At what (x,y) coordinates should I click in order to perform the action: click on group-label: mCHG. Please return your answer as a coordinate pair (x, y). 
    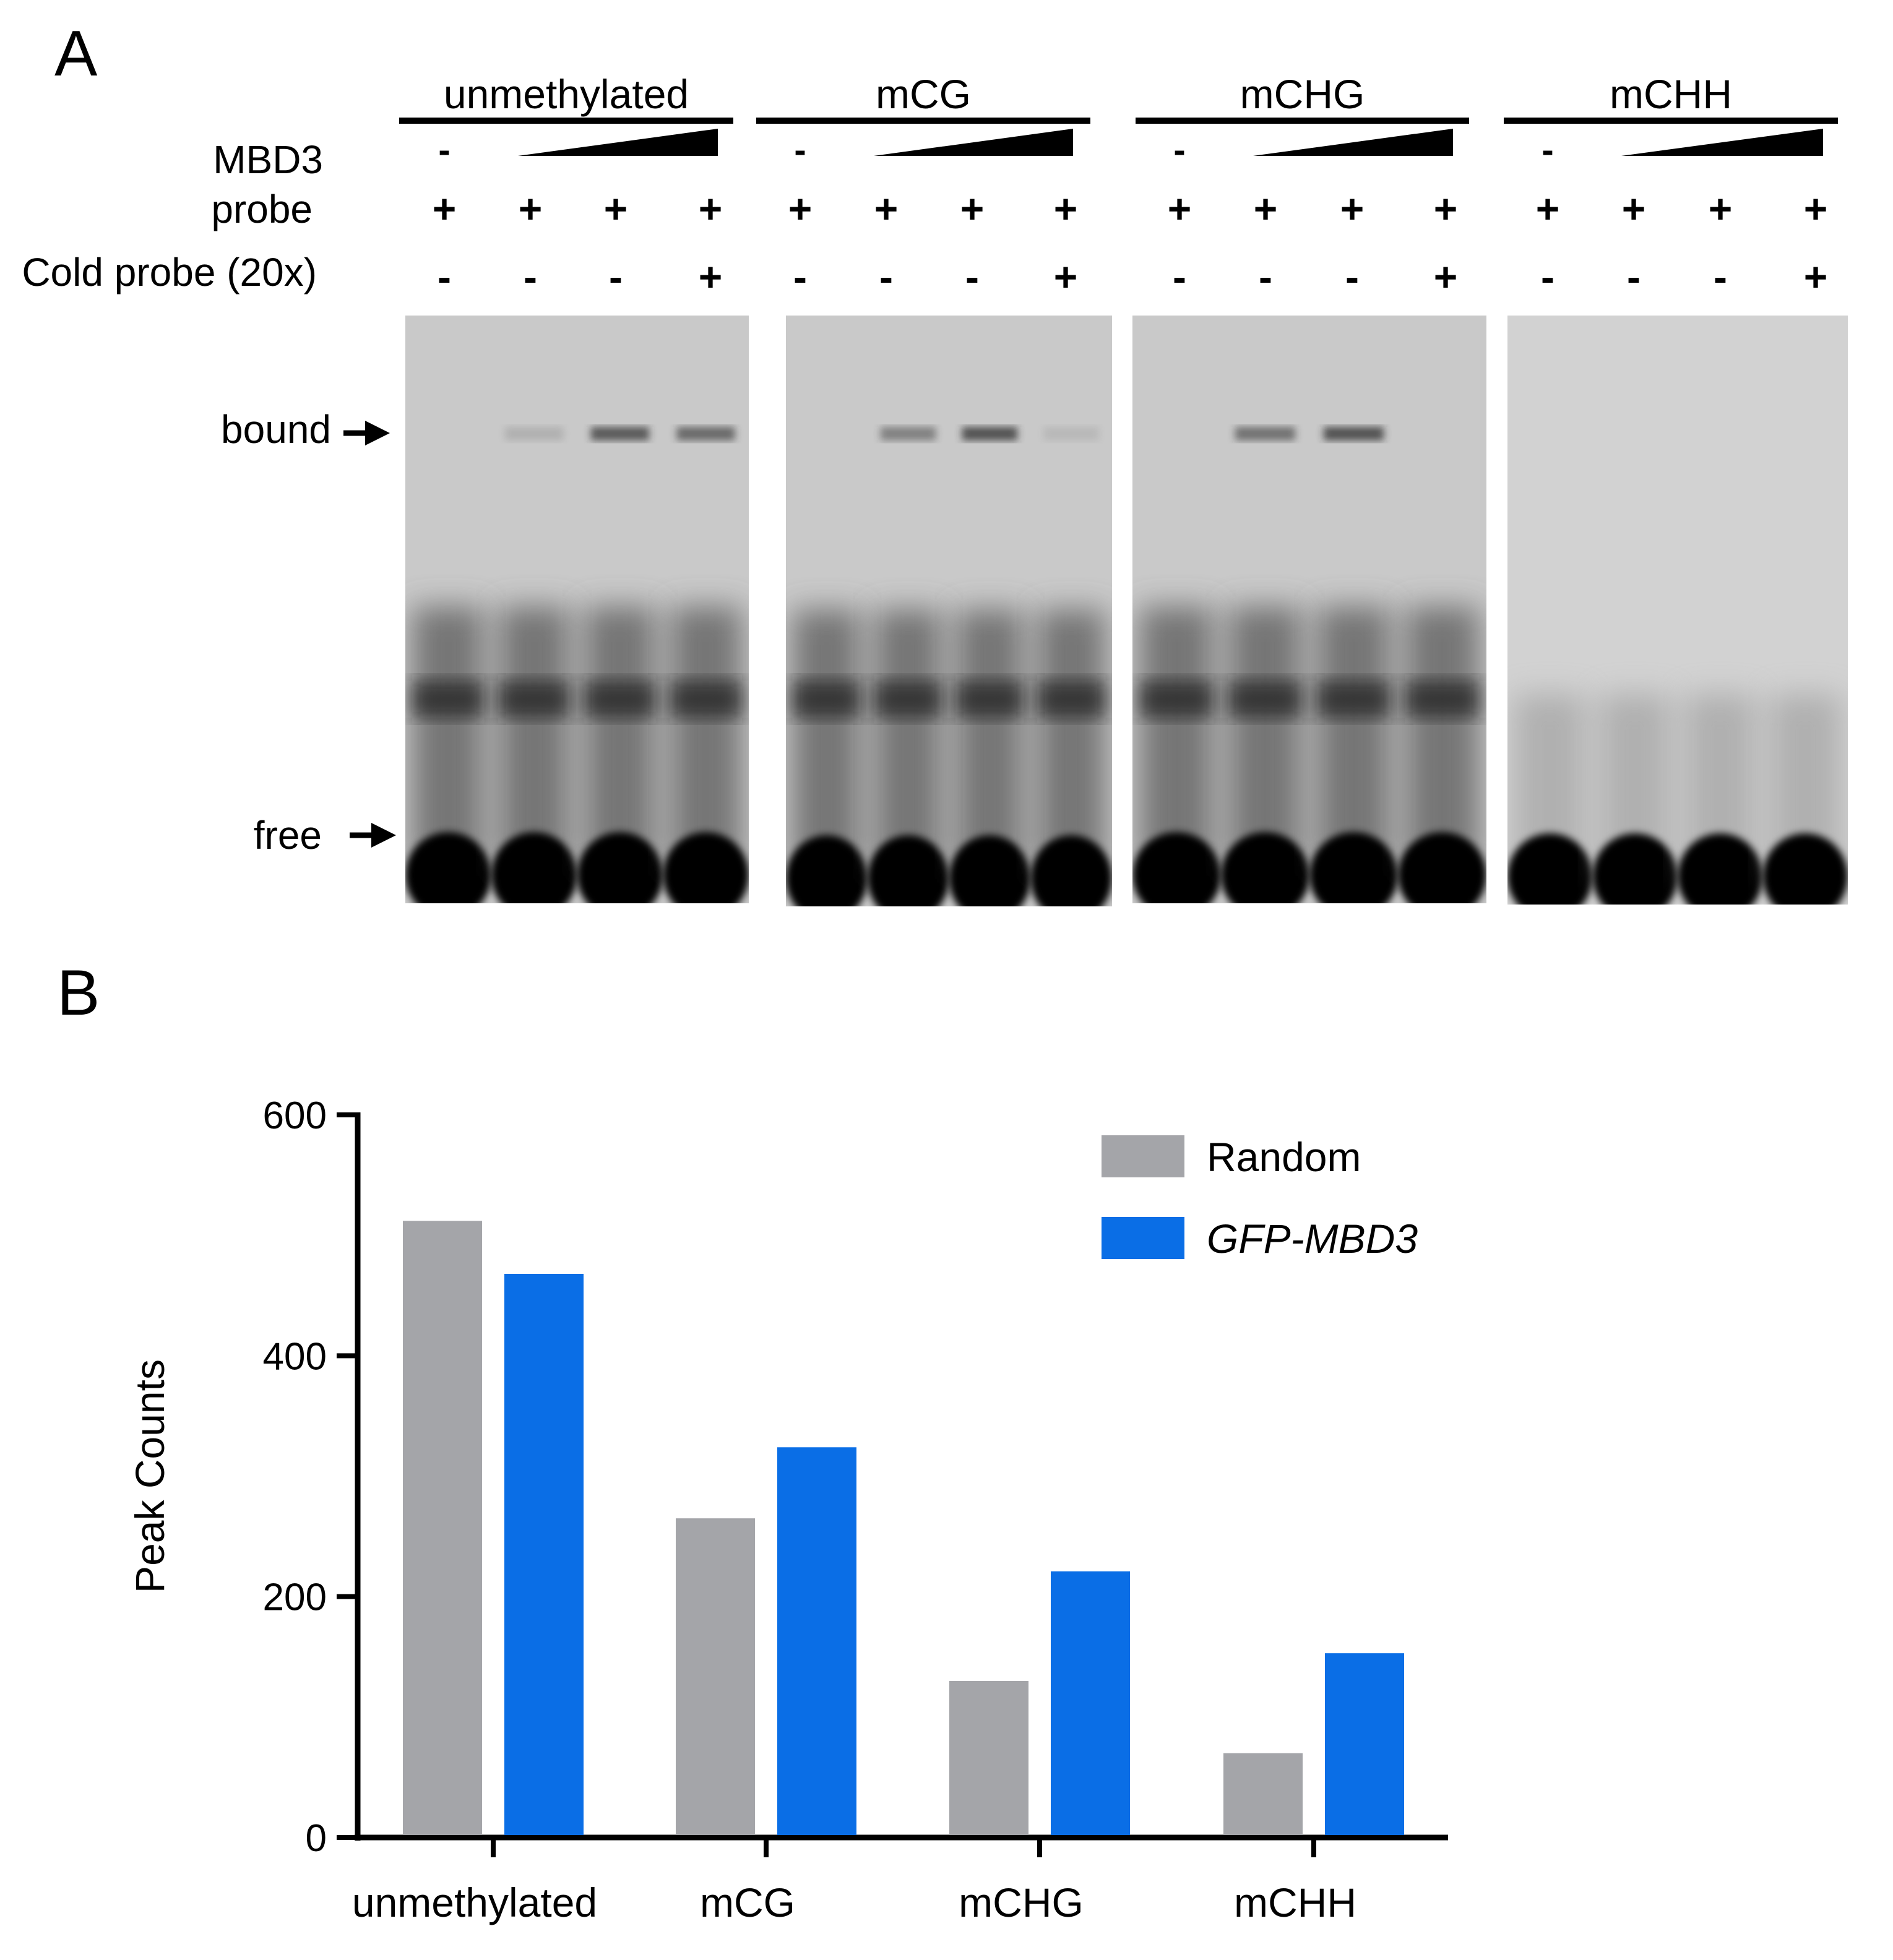
    Looking at the image, I should click on (1302, 94).